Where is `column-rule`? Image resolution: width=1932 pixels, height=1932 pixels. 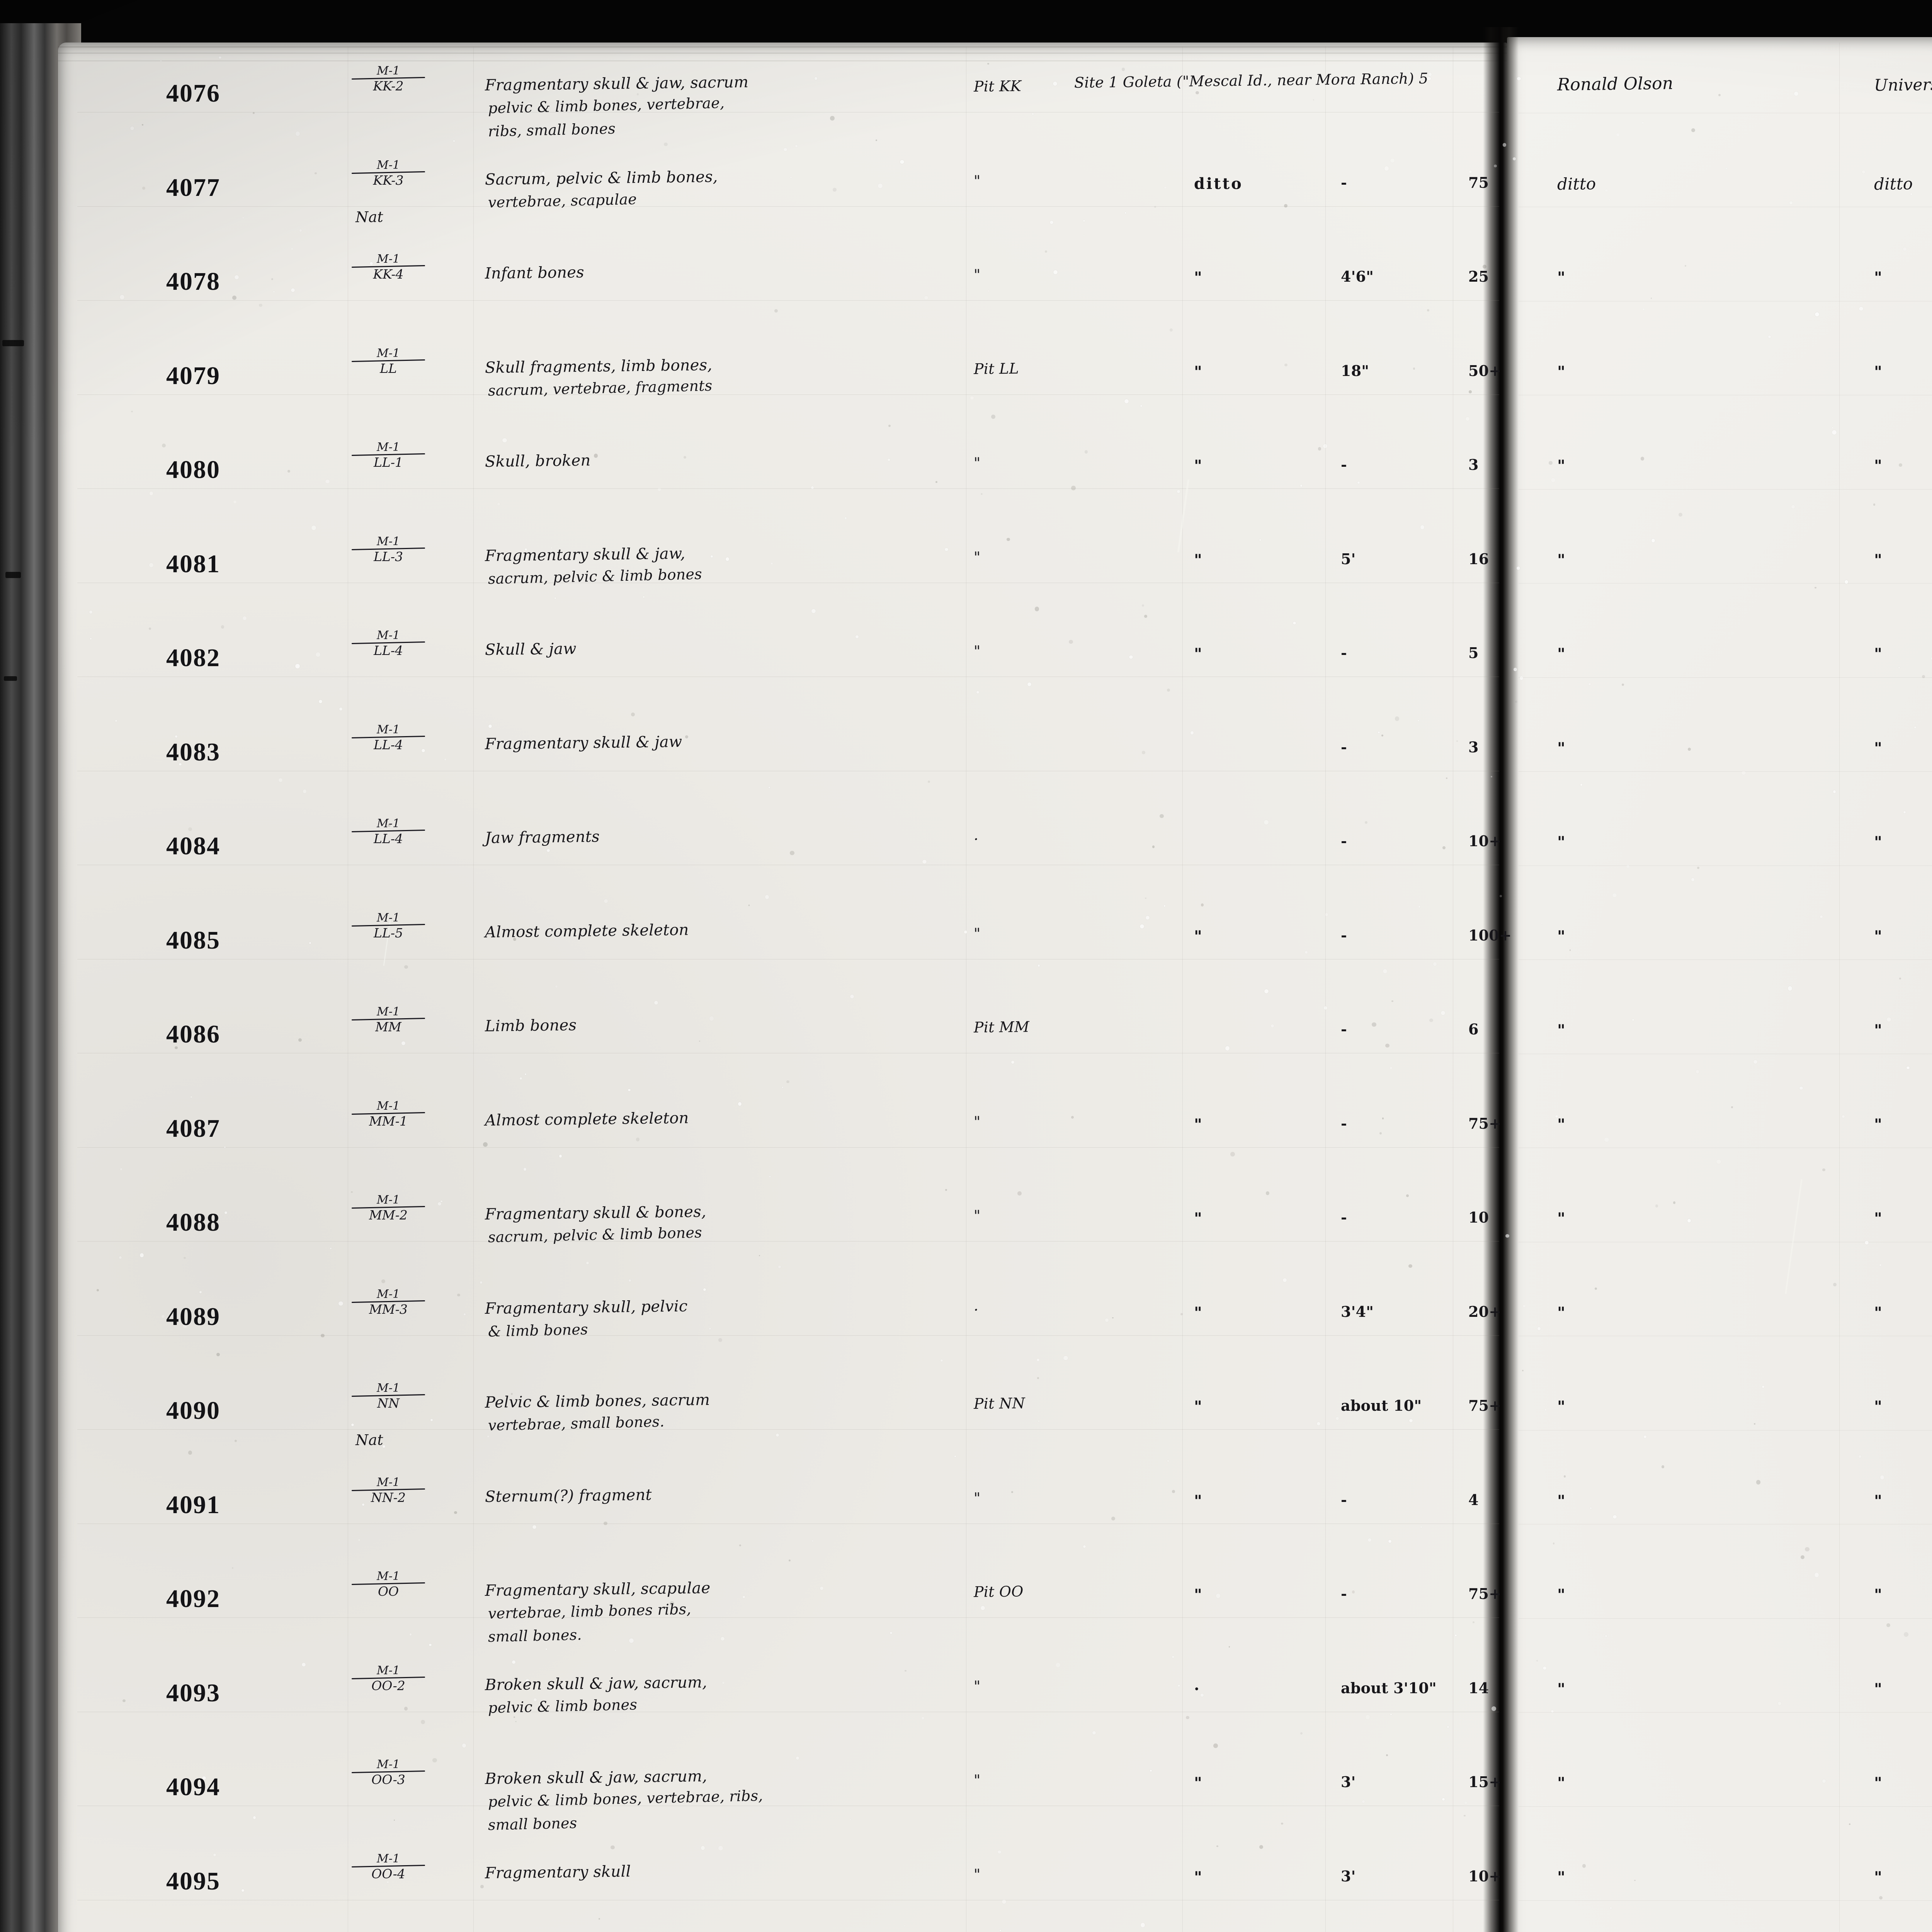
column-rule is located at coordinates (474, 989).